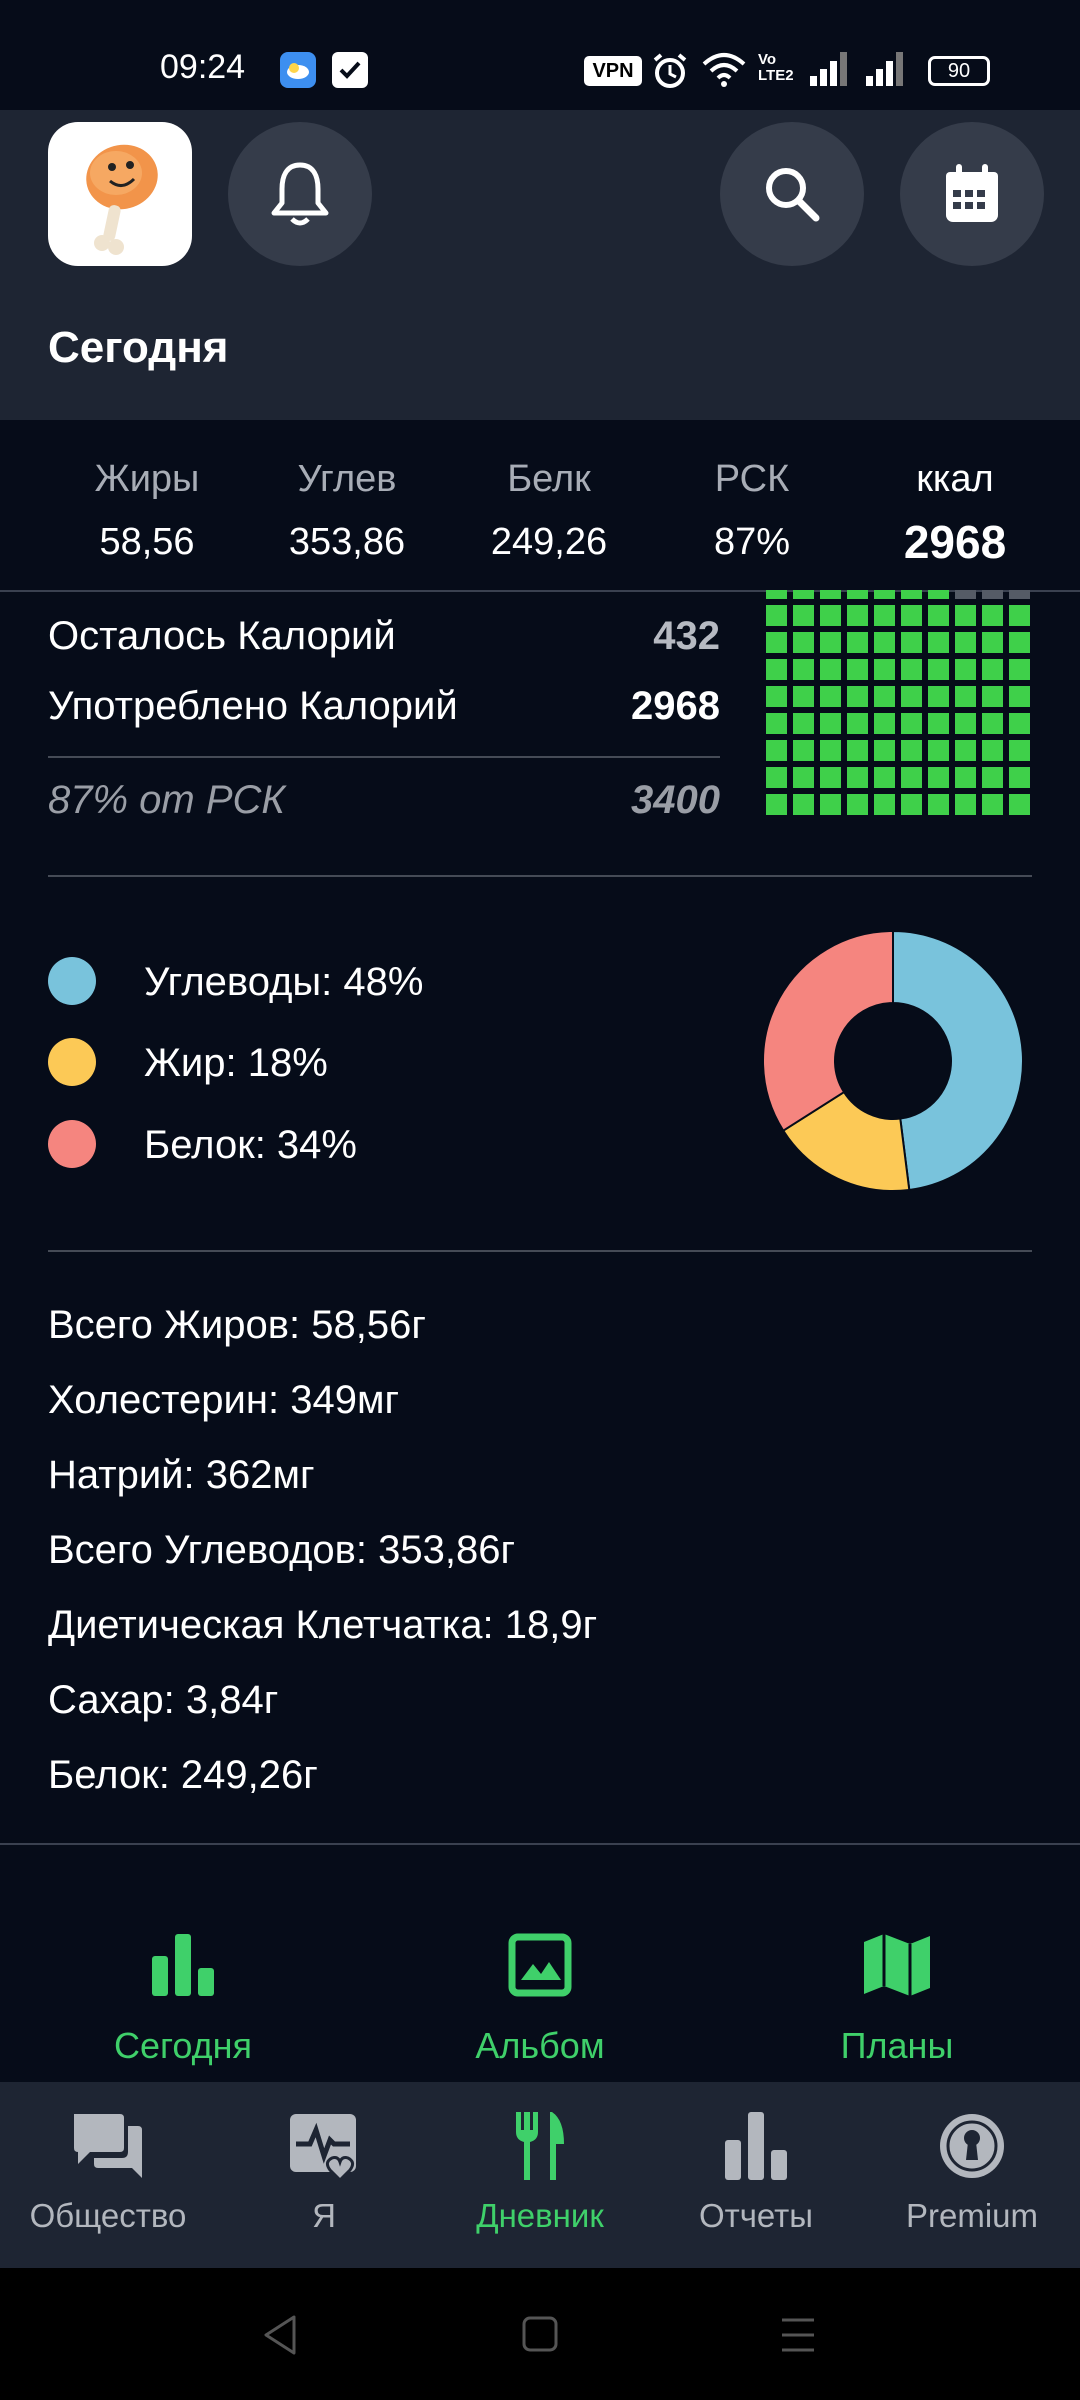 The height and width of the screenshot is (2400, 1080). I want to click on home-icon, so click(540, 2334).